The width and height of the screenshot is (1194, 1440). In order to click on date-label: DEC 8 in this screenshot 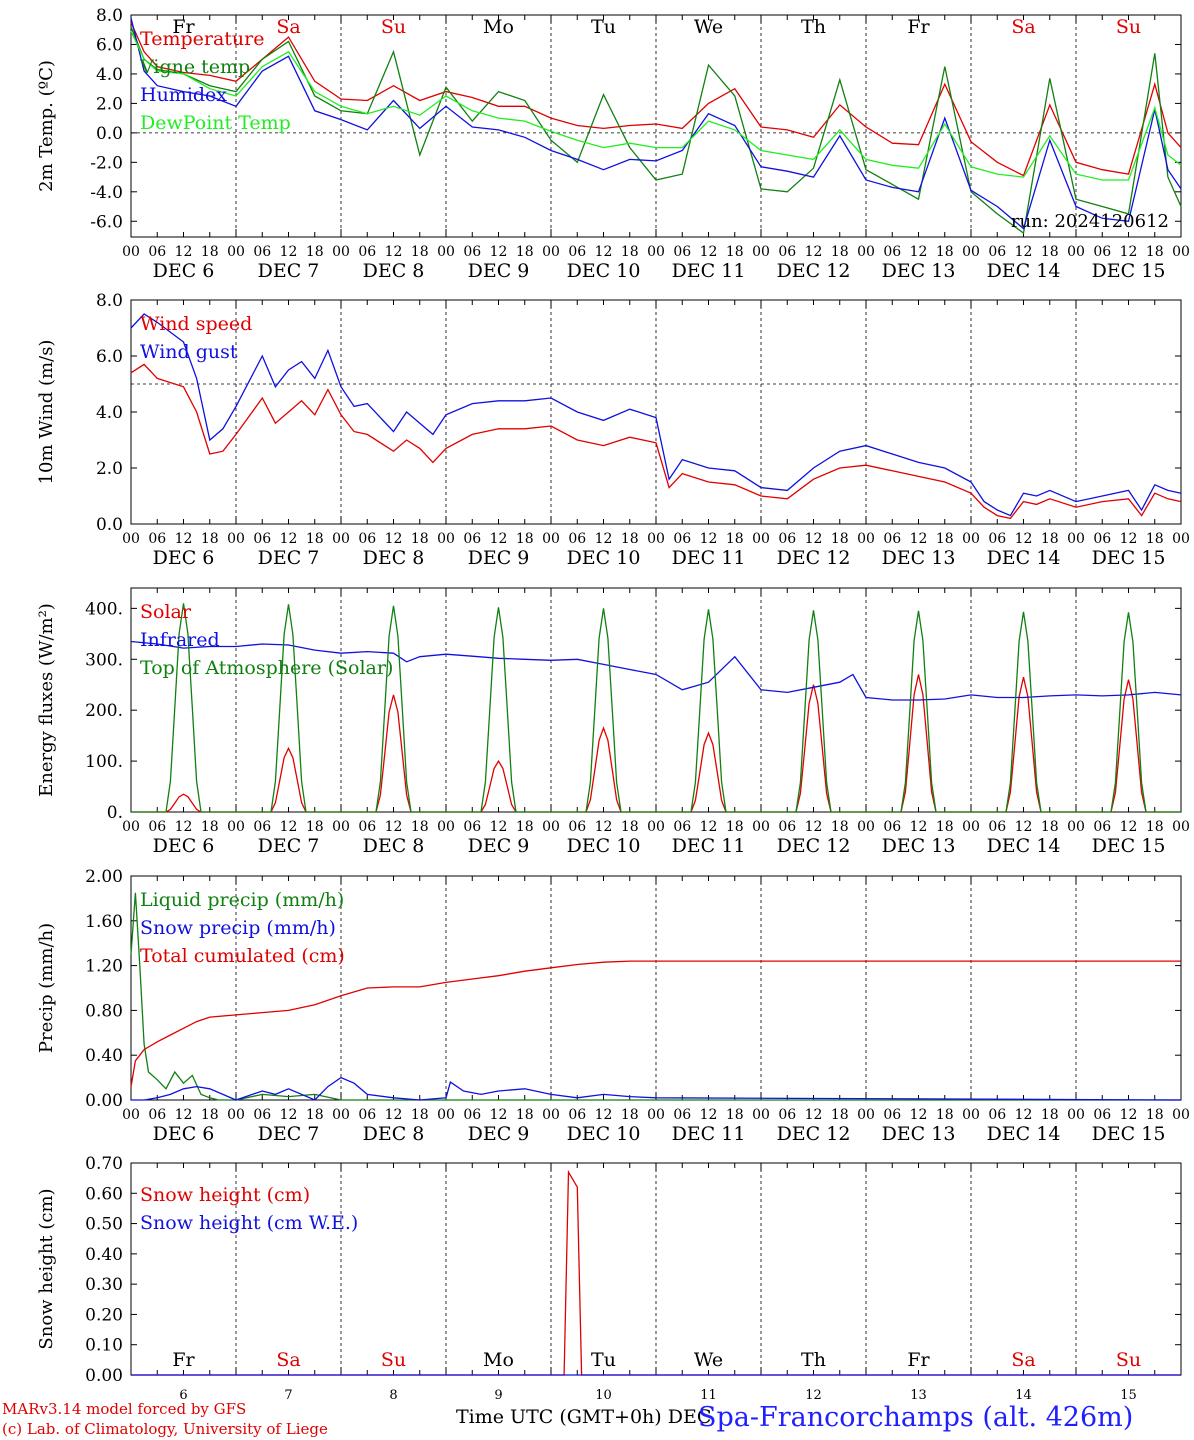, I will do `click(394, 846)`.